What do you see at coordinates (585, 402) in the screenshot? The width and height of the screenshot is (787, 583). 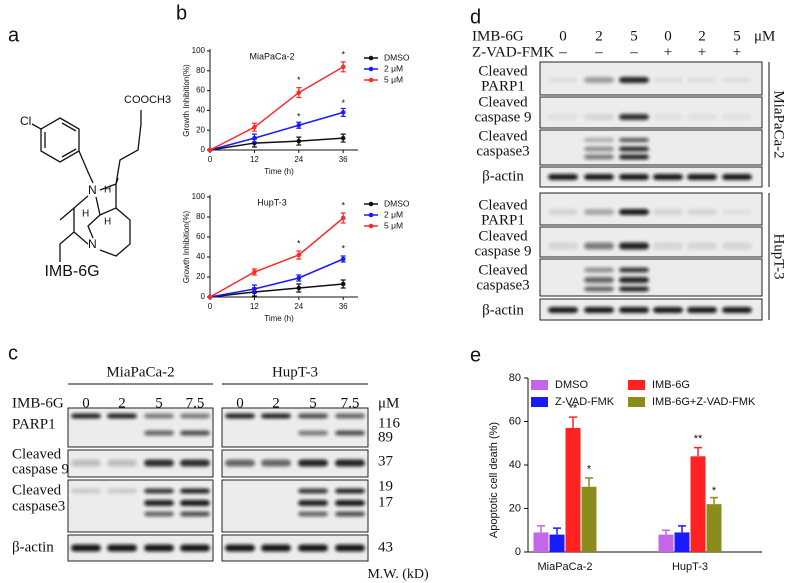 I see `legend-label: Z-VAD-FMK` at bounding box center [585, 402].